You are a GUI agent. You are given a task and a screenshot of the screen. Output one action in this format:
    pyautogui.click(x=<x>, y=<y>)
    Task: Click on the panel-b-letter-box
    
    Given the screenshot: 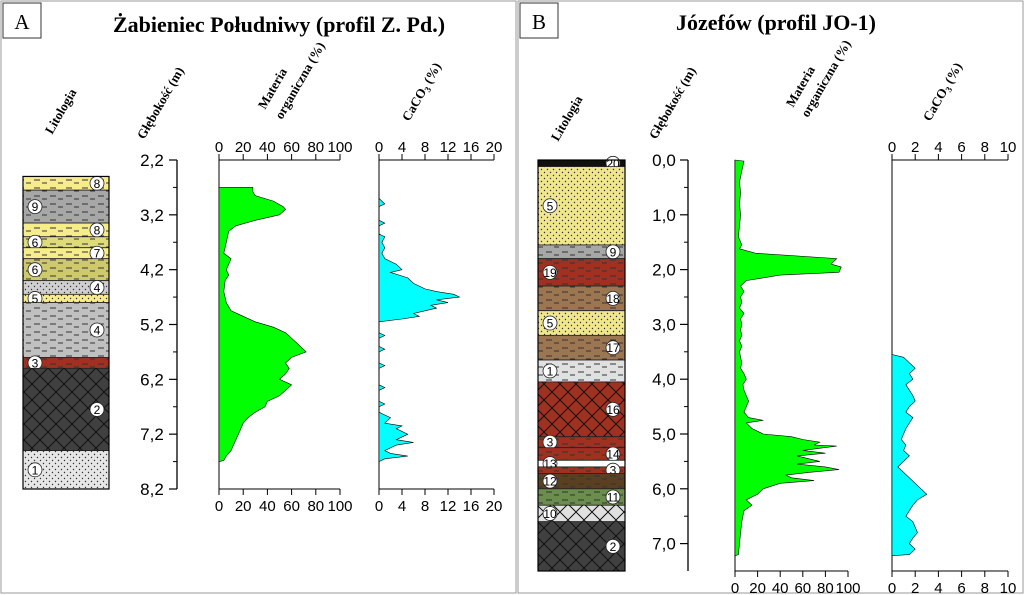 What is the action you would take?
    pyautogui.click(x=539, y=20)
    